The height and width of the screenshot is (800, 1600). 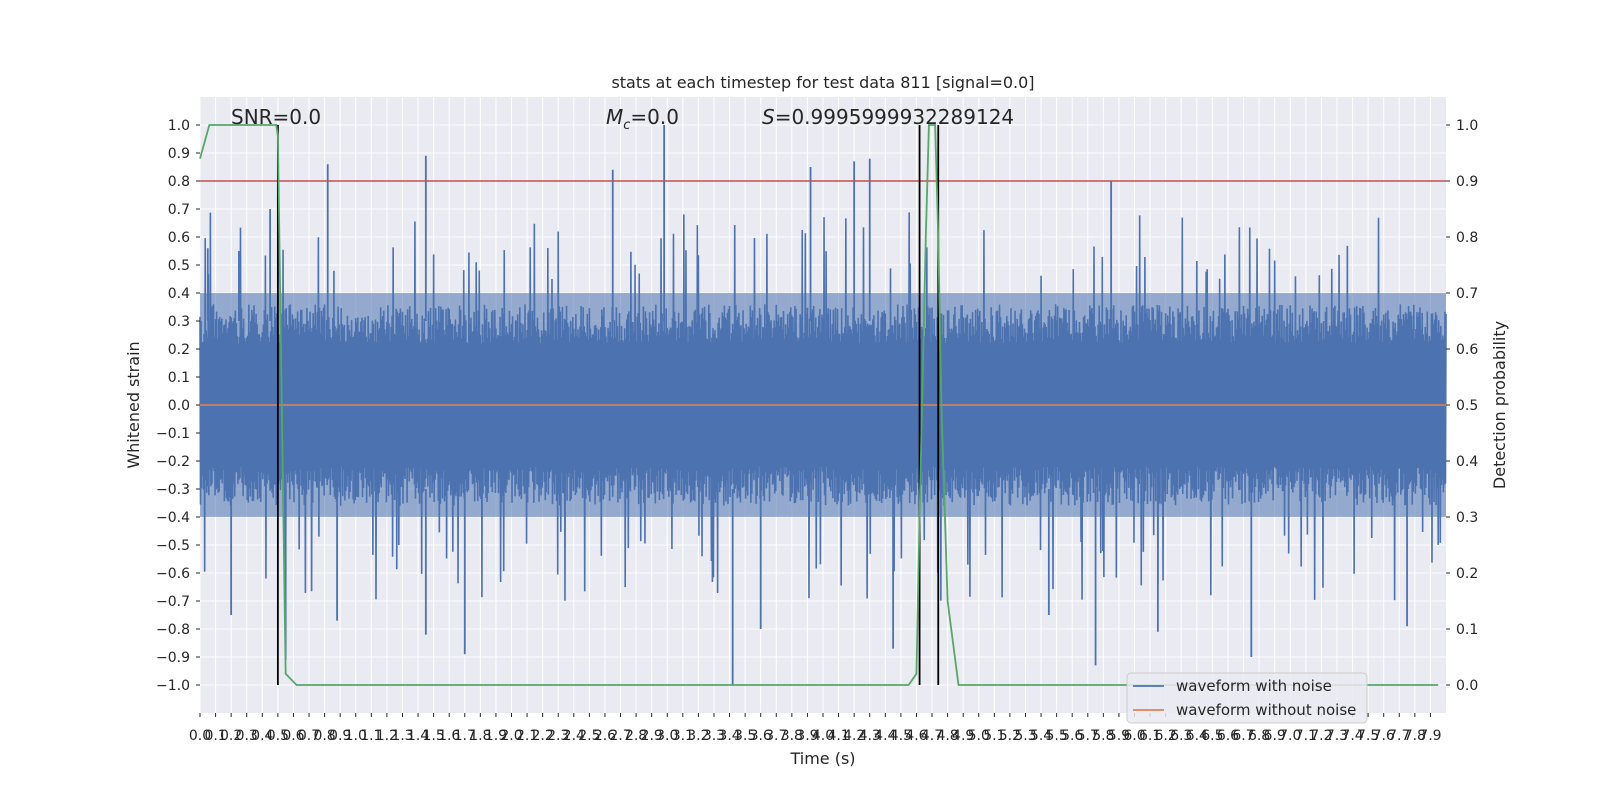 I want to click on y-tick-label-left: 0.4, so click(x=179, y=294).